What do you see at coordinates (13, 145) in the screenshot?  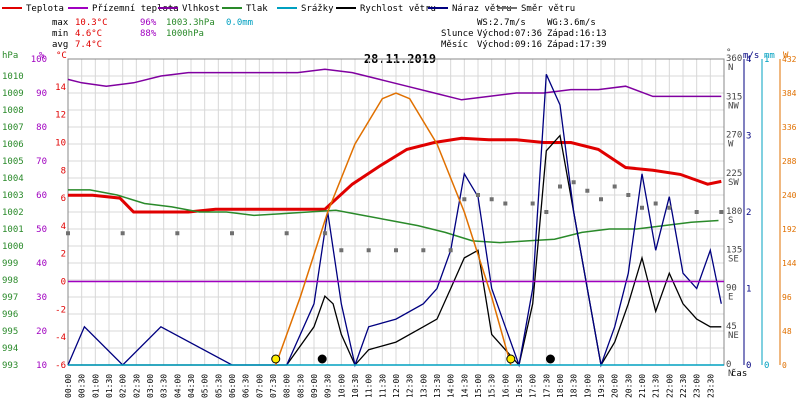 I see `hpa-tick-label: 1006` at bounding box center [13, 145].